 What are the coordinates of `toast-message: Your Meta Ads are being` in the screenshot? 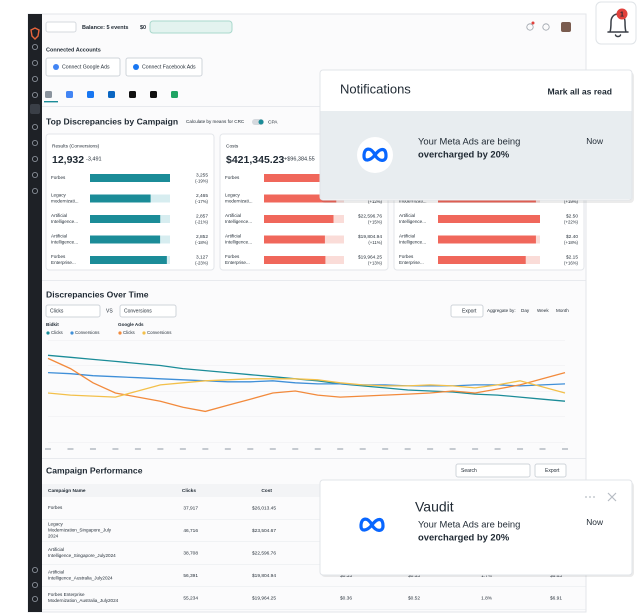 It's located at (469, 523).